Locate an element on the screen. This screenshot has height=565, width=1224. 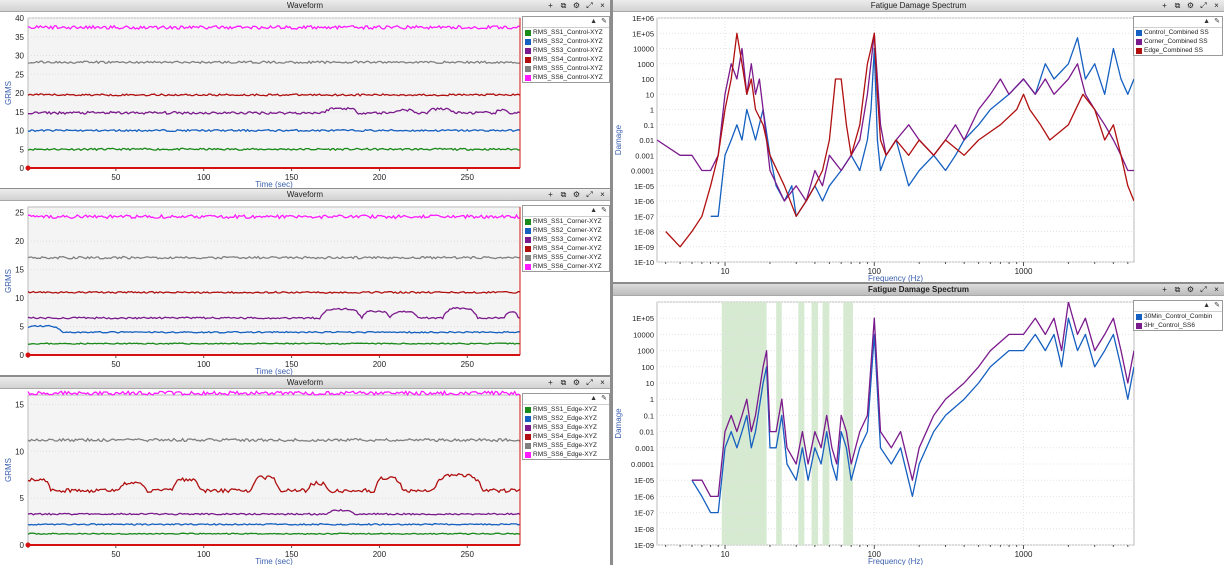
legend-item: RMS_SS4_Corner-XYZ is located at coordinates (566, 248).